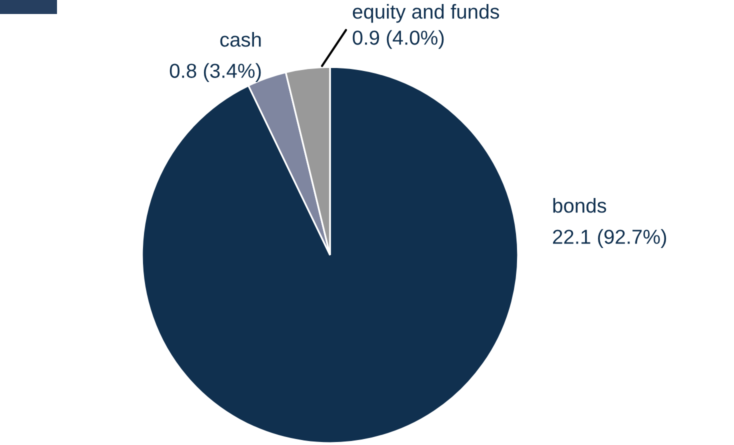 The image size is (734, 445). I want to click on data-label: 0.8 (3.4%), so click(215, 72).